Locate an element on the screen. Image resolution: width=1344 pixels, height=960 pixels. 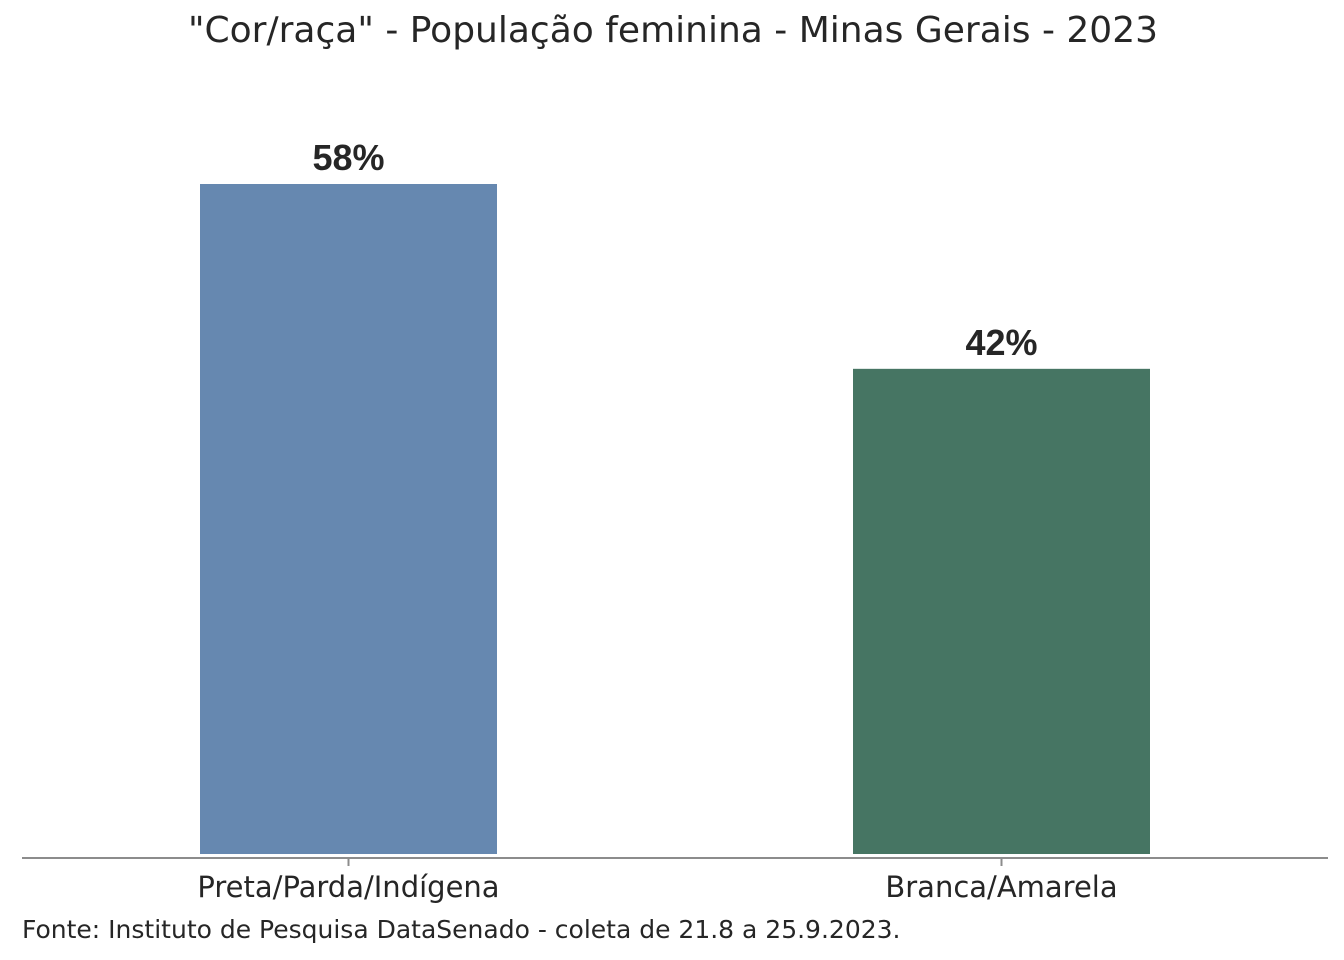
x-tick-label-0: Preta/Parda/Indígena is located at coordinates (348, 887).